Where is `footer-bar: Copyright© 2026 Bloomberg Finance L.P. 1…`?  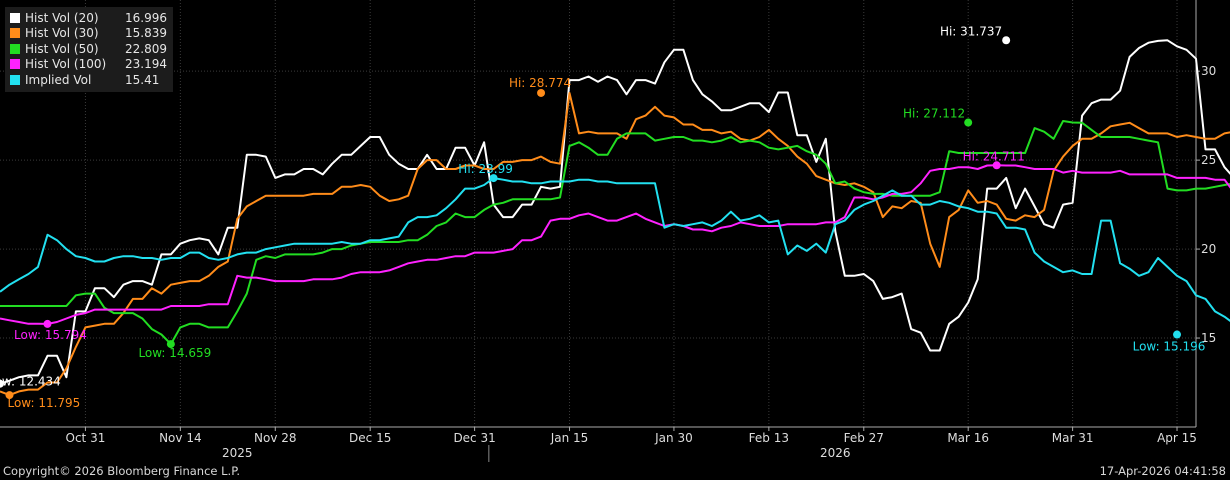
footer-bar: Copyright© 2026 Bloomberg Finance L.P. 1… is located at coordinates (615, 471).